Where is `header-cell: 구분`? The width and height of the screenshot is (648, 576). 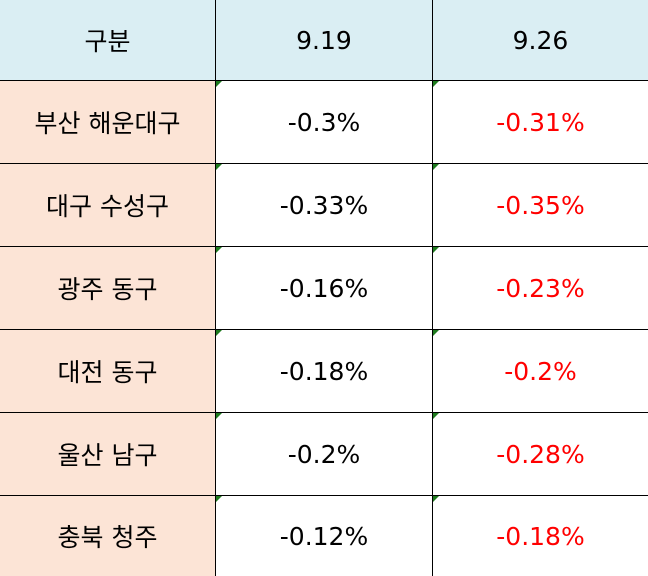 header-cell: 구분 is located at coordinates (108, 40).